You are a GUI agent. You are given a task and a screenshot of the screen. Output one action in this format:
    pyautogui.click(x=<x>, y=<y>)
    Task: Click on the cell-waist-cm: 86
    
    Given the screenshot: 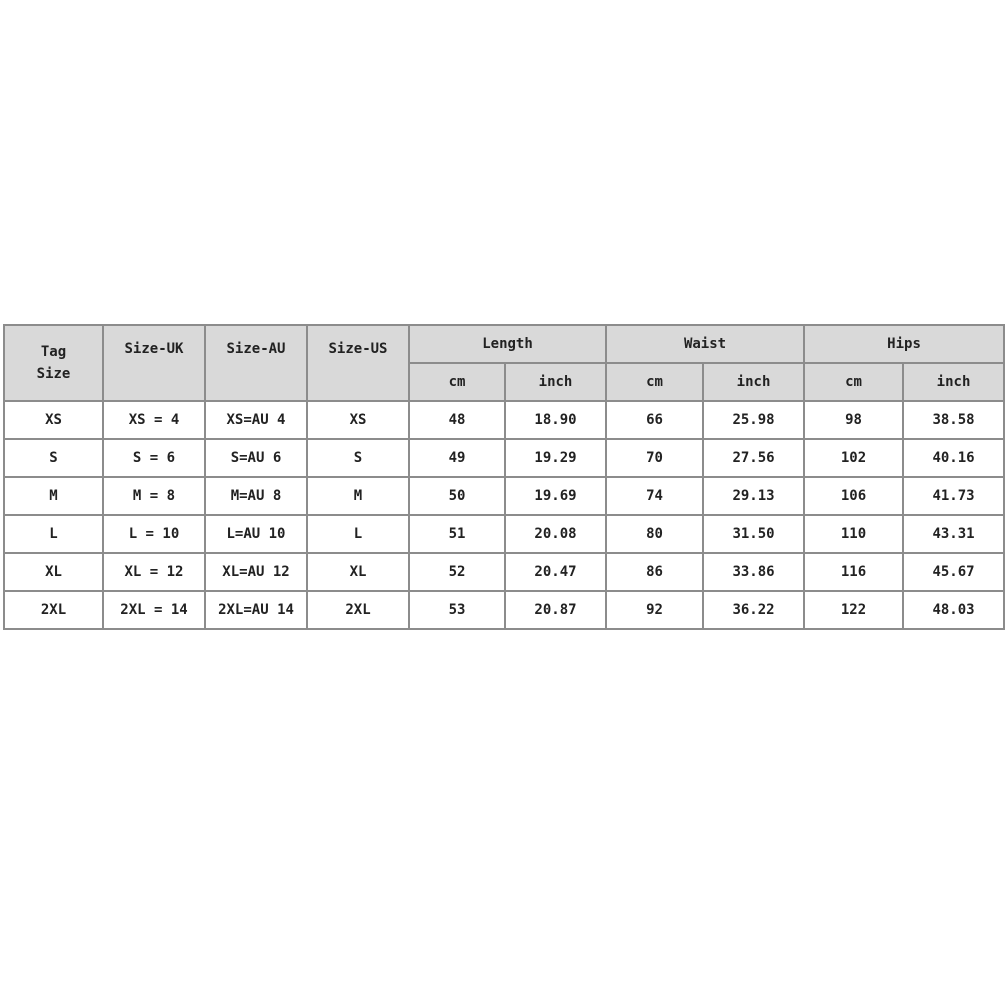 What is the action you would take?
    pyautogui.click(x=655, y=572)
    